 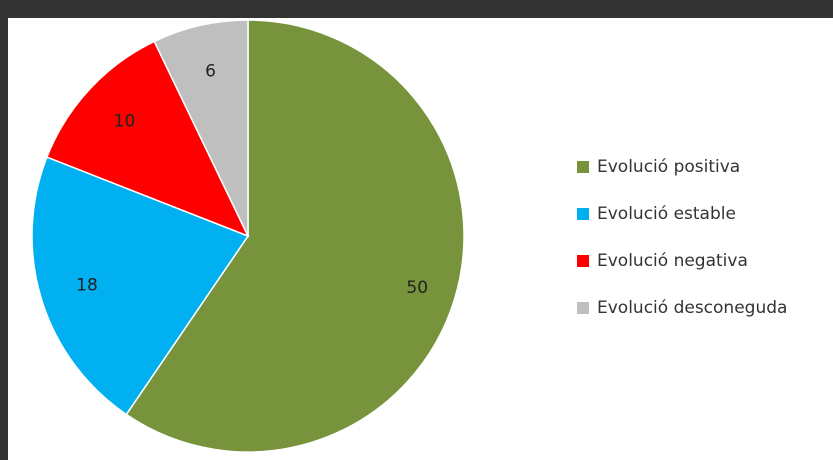 I want to click on data-label: 18, so click(x=87, y=286).